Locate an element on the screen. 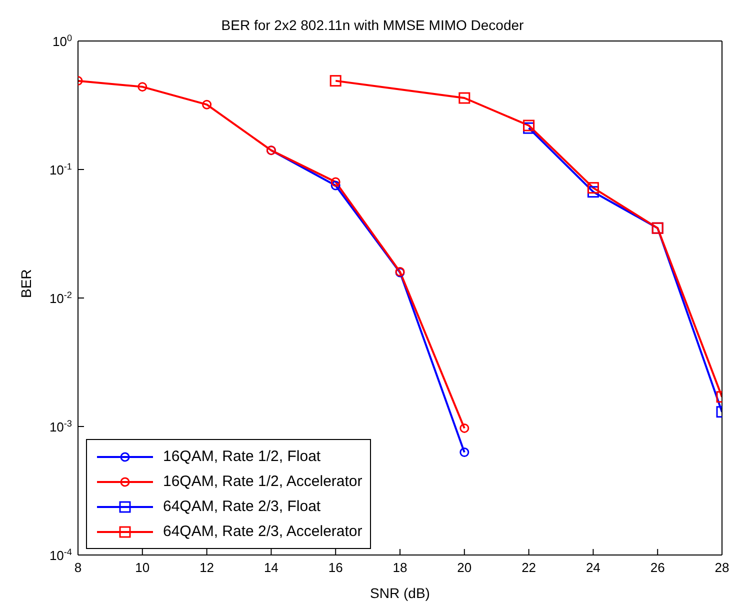  y-axis-title: BER is located at coordinates (26, 283).